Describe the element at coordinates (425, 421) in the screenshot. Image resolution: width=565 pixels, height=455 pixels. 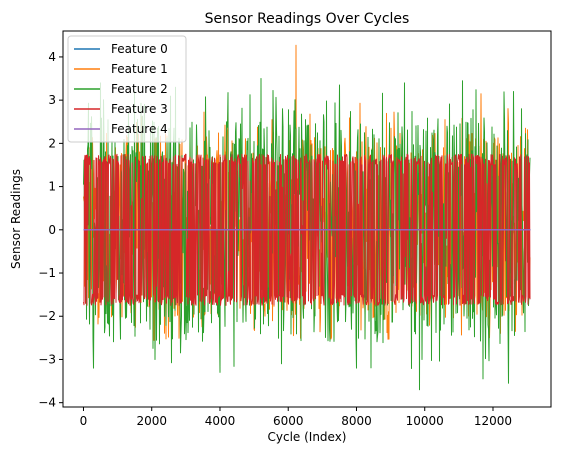
I see `x-tick-label: 10000` at that location.